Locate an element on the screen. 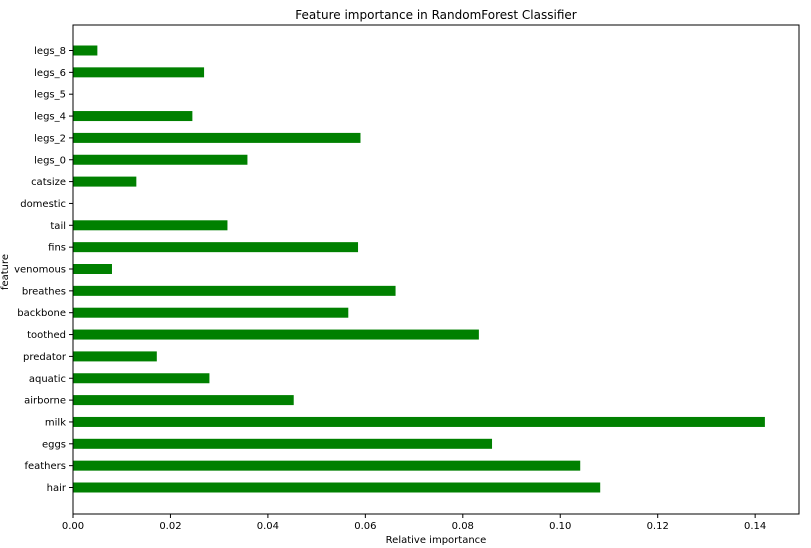  y-tick-label: legs_2 is located at coordinates (50, 138).